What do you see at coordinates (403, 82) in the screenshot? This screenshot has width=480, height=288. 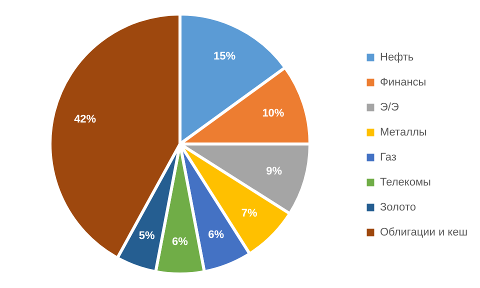 I see `legend-label: Финансы` at bounding box center [403, 82].